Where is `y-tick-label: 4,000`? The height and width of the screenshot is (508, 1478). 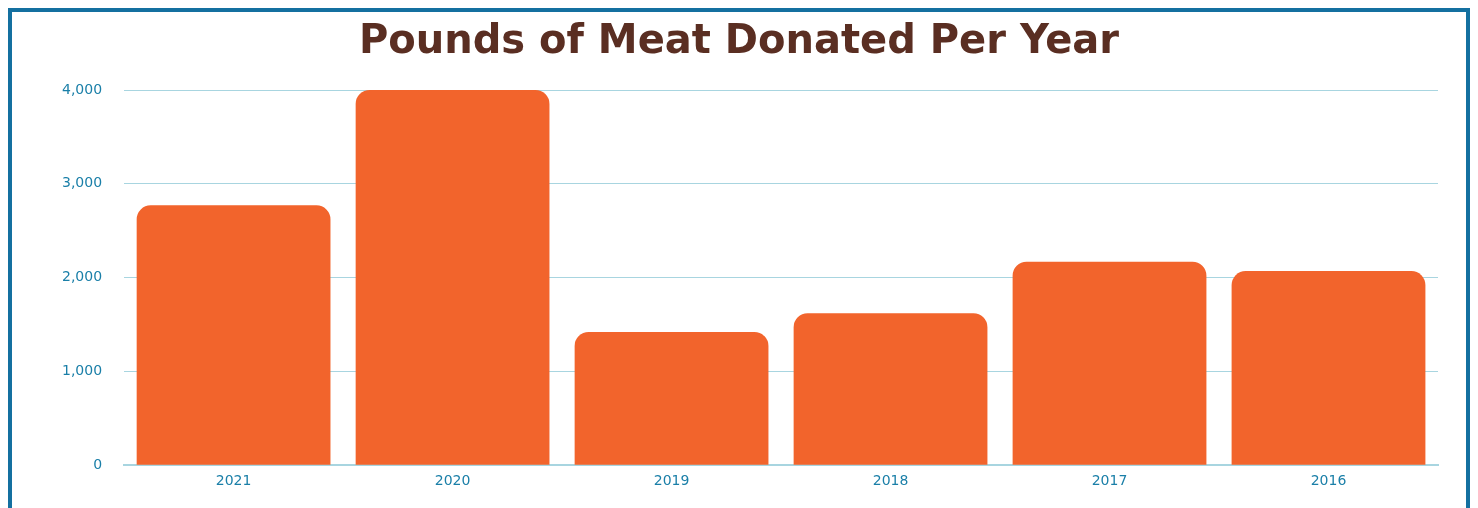
y-tick-label: 4,000 is located at coordinates (82, 88).